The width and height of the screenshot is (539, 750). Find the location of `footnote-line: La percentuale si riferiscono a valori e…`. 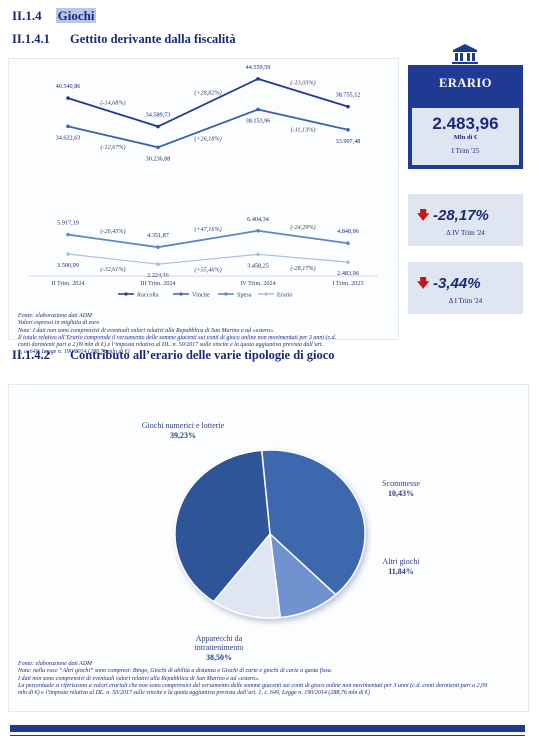

footnote-line: La percentuale si riferiscono a valori e… is located at coordinates (253, 685).